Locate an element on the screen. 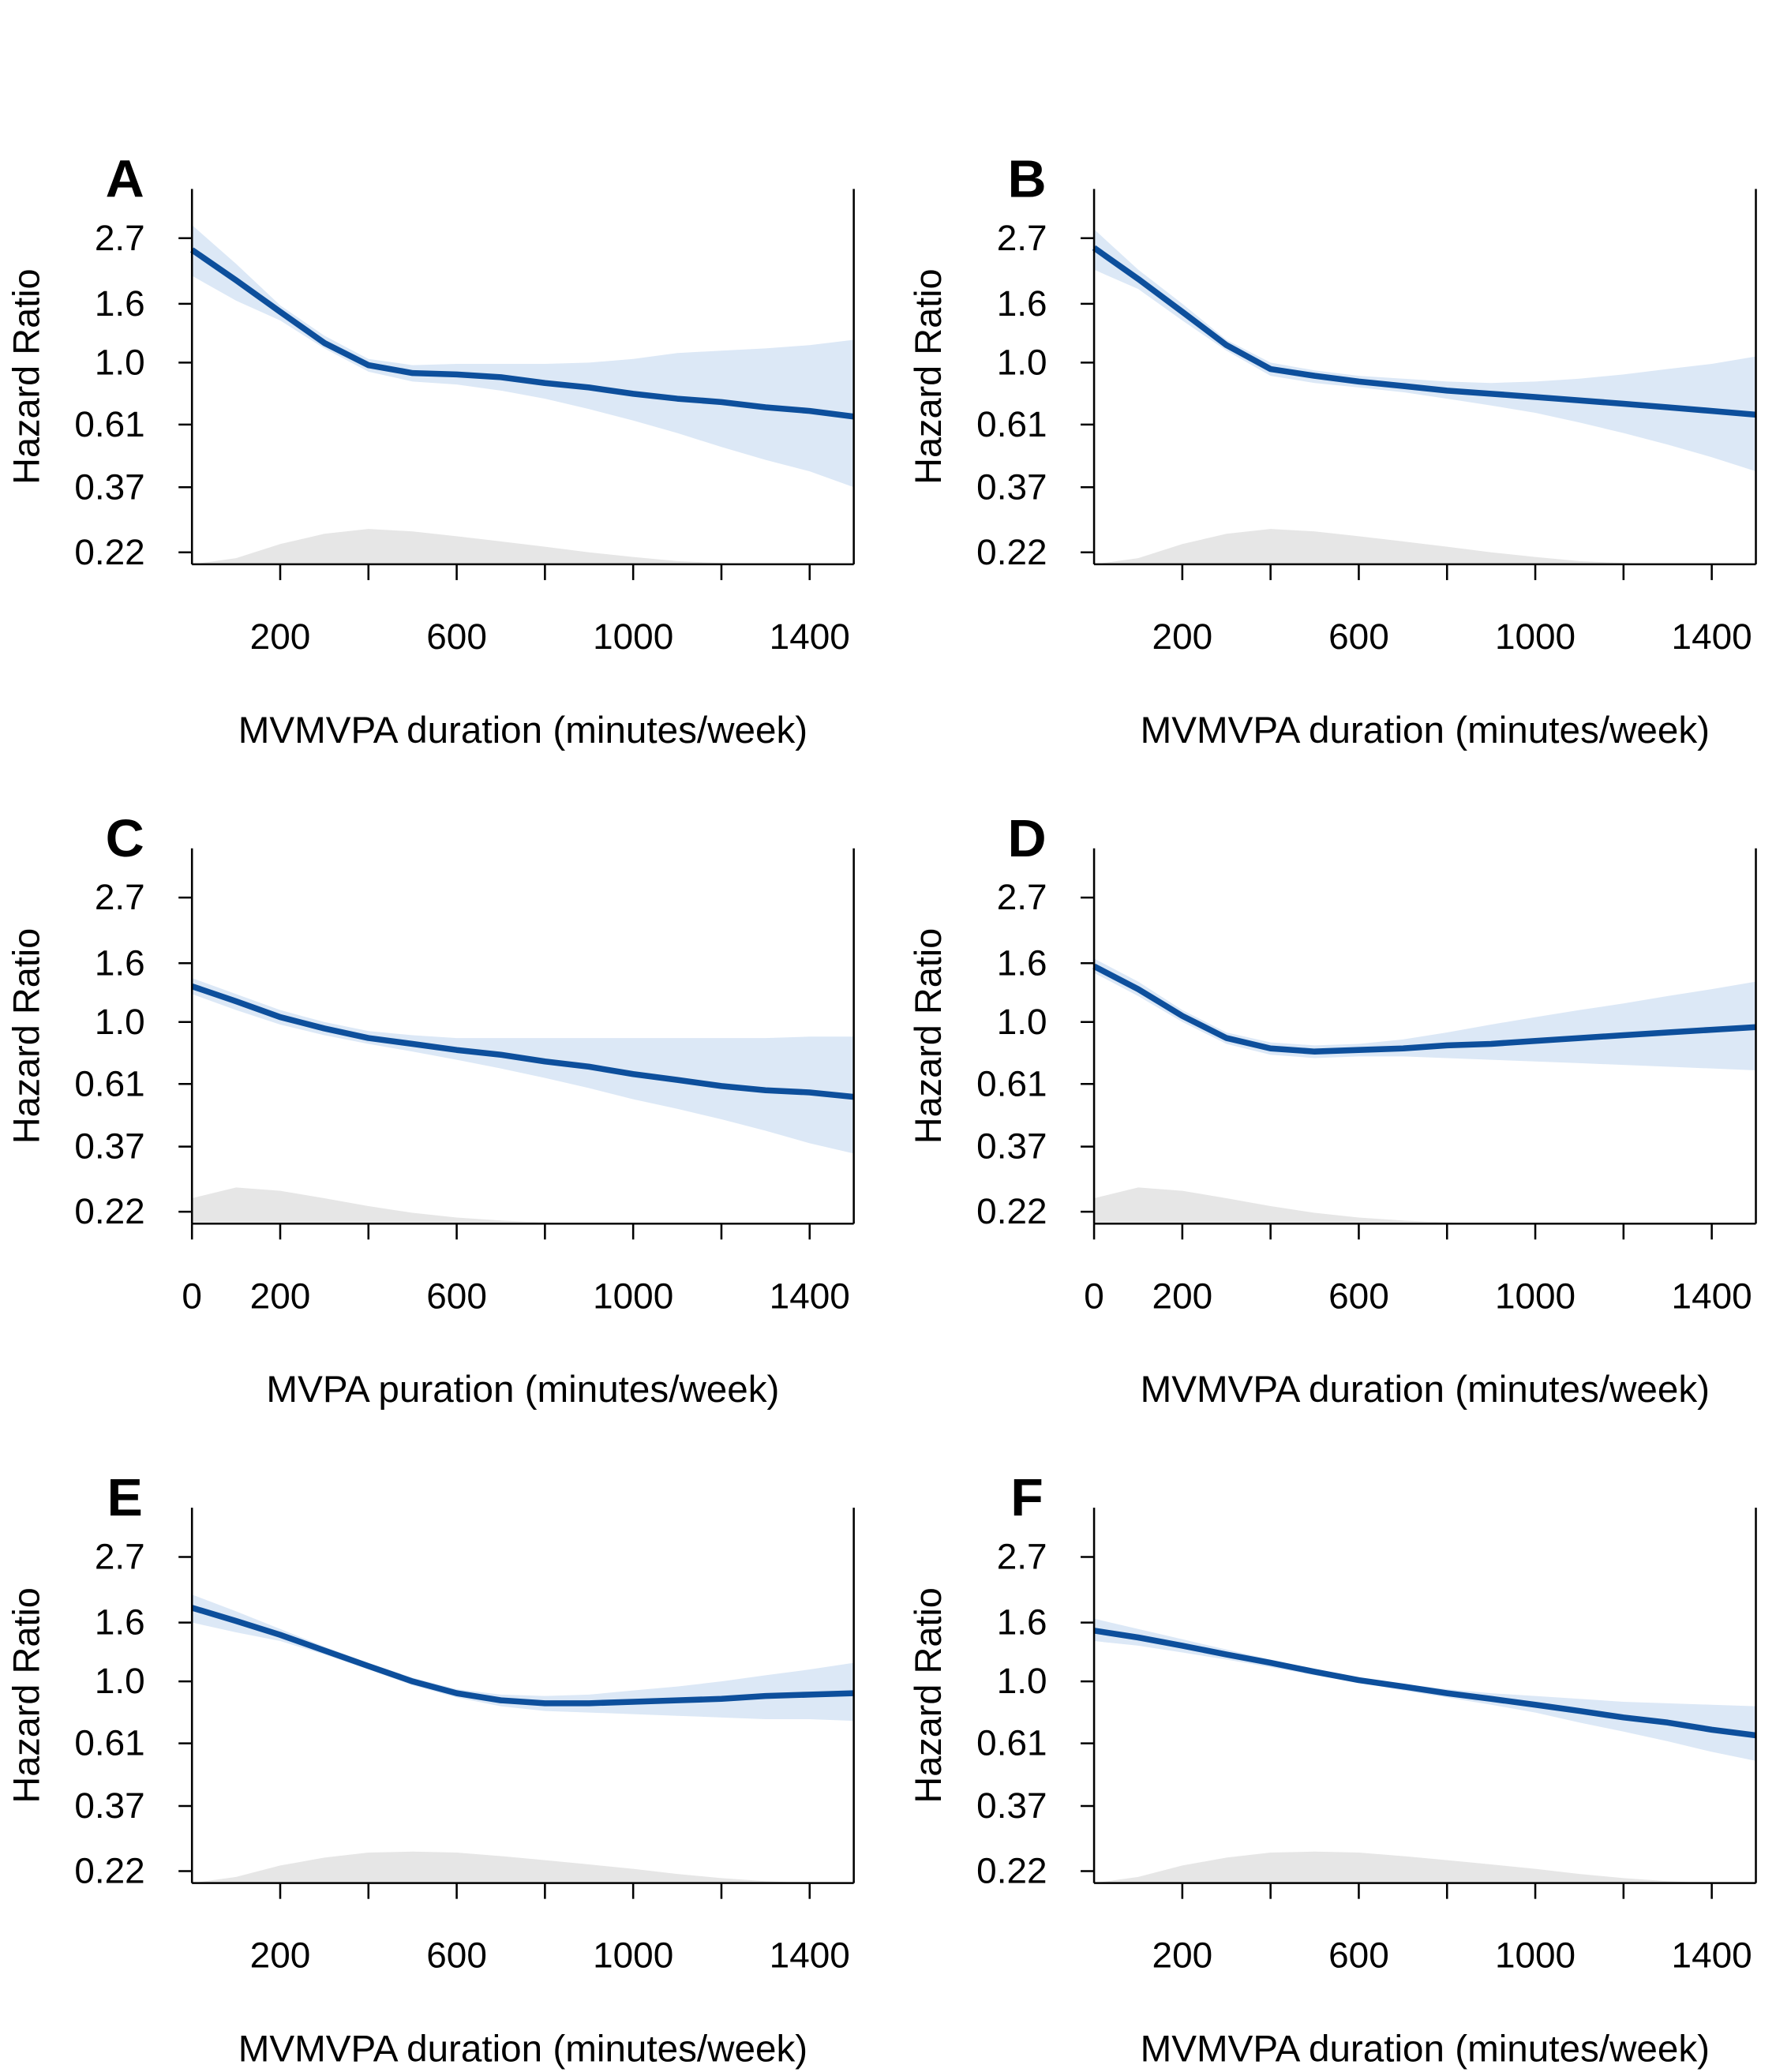 The width and height of the screenshot is (1776, 2072). panel-label: D is located at coordinates (1026, 838).